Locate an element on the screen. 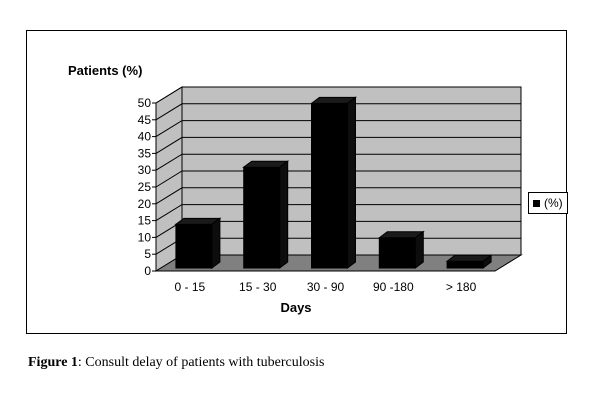 The height and width of the screenshot is (400, 600). y-tick-label: 0 is located at coordinates (147, 271).